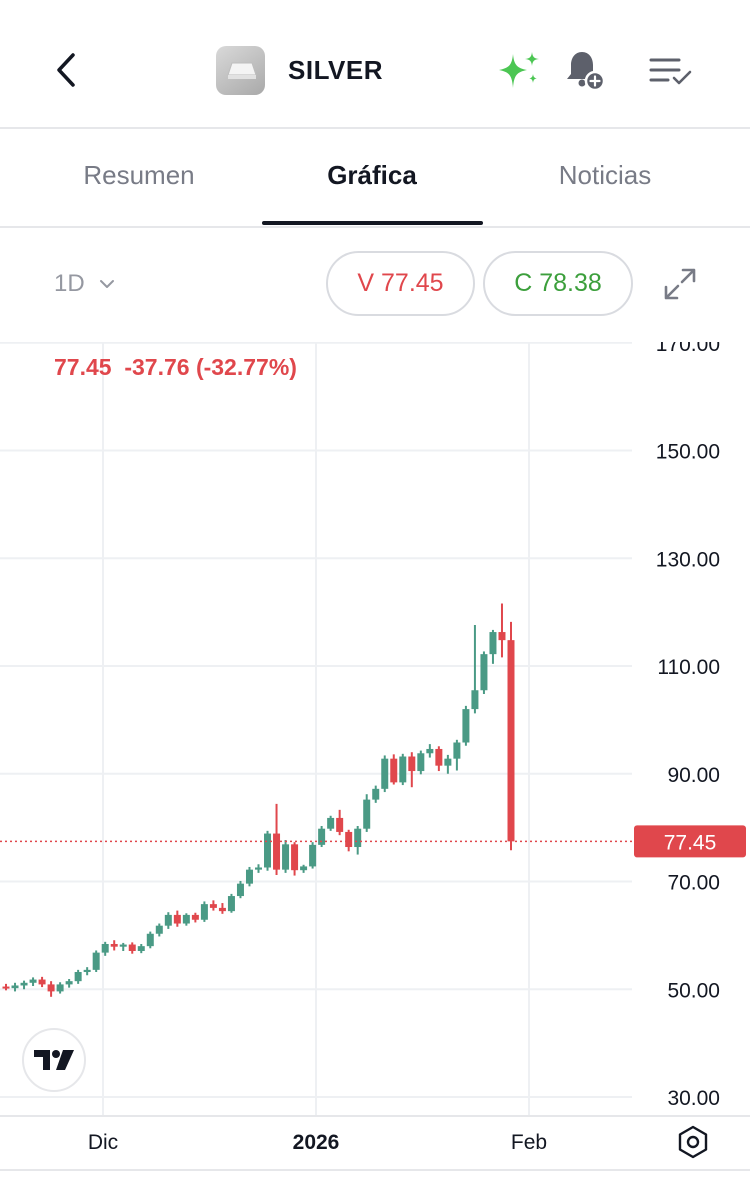 The height and width of the screenshot is (1199, 750). I want to click on watchlist-button, so click(671, 71).